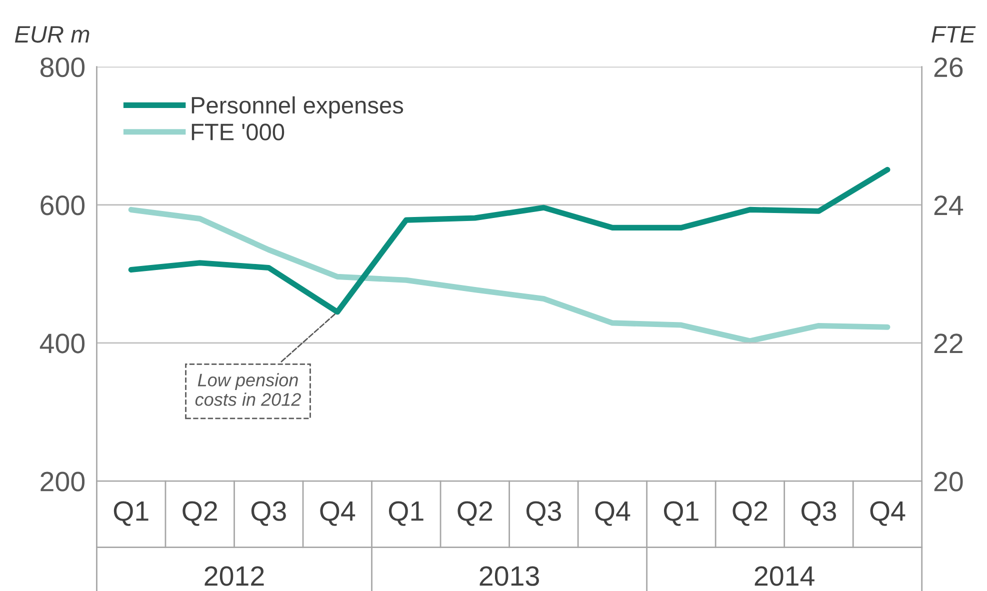 This screenshot has height=591, width=987. I want to click on y-tick-label: 200, so click(62, 482).